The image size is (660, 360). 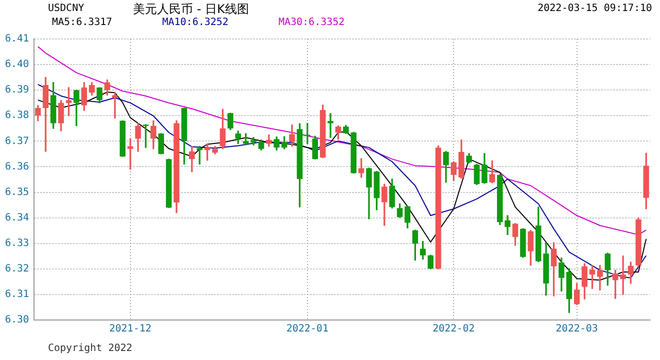 What do you see at coordinates (595, 8) in the screenshot?
I see `text: 2022-03-15 09:17:10` at bounding box center [595, 8].